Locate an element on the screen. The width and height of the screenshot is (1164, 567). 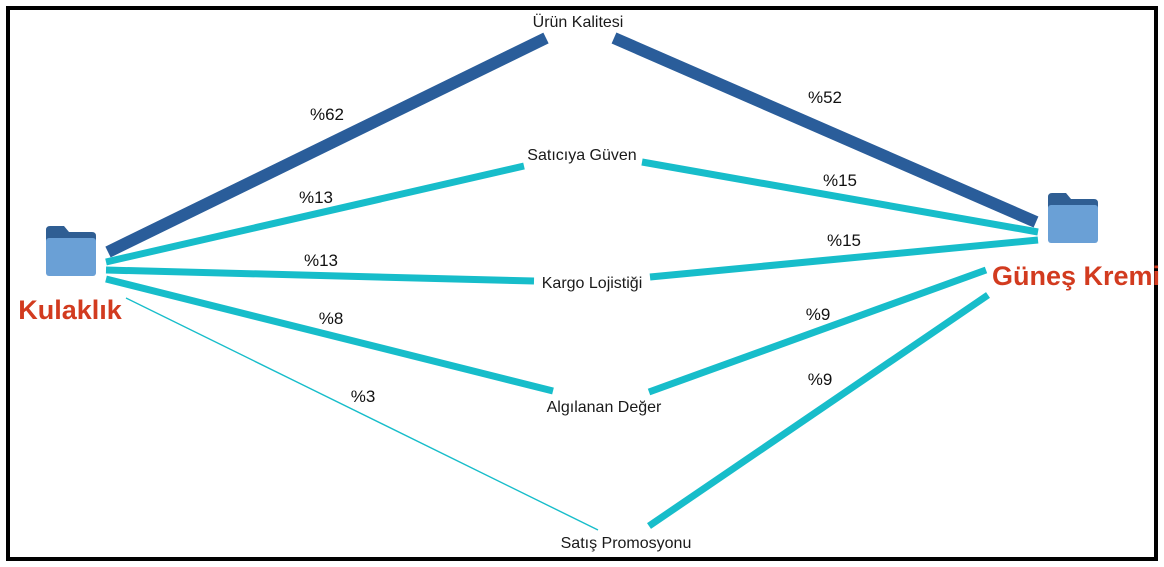
factor-label-3: Algılanan Değer is located at coordinates (604, 407).